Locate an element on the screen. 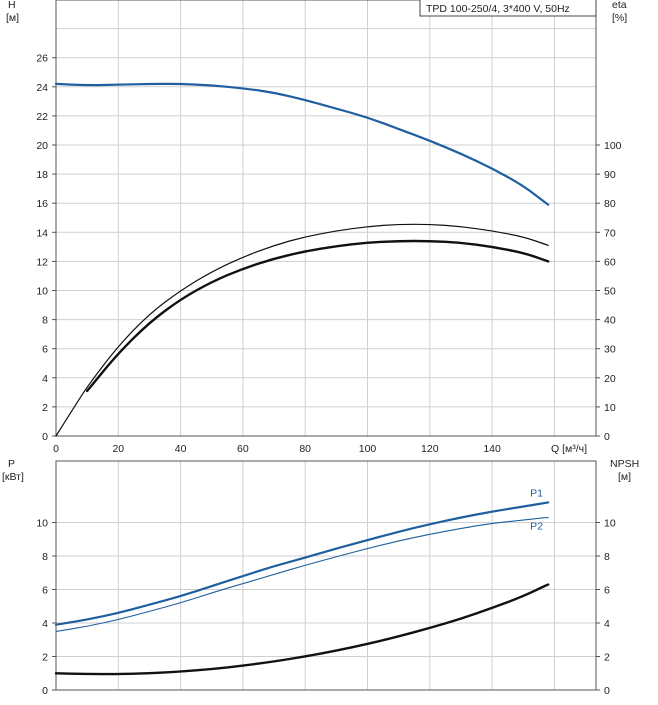  x-tick-label: 140 is located at coordinates (492, 449).